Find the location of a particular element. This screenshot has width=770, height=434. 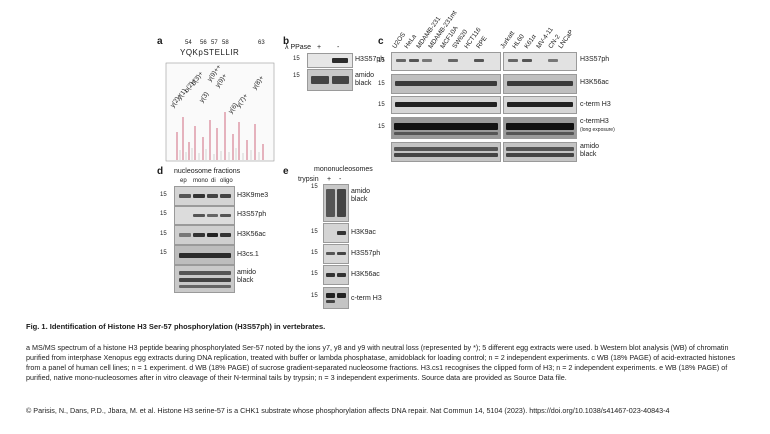

blot-e-ctermh3 is located at coordinates (336, 298).